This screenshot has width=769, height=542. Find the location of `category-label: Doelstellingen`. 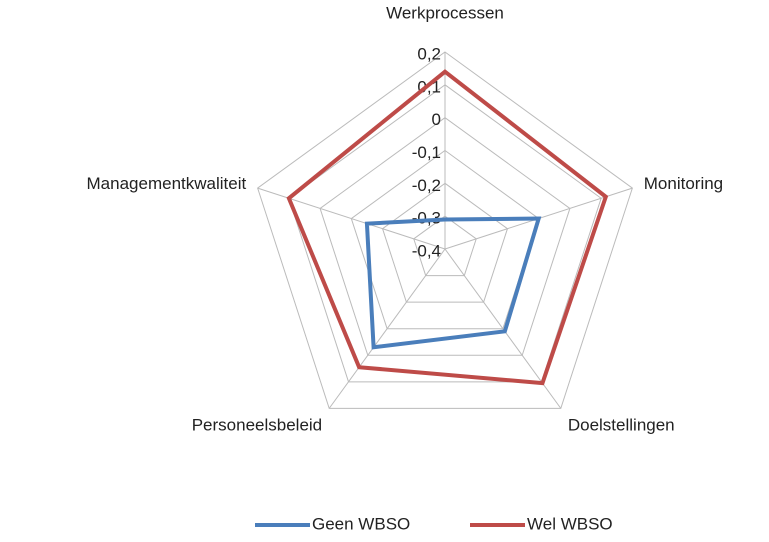

category-label: Doelstellingen is located at coordinates (621, 425).